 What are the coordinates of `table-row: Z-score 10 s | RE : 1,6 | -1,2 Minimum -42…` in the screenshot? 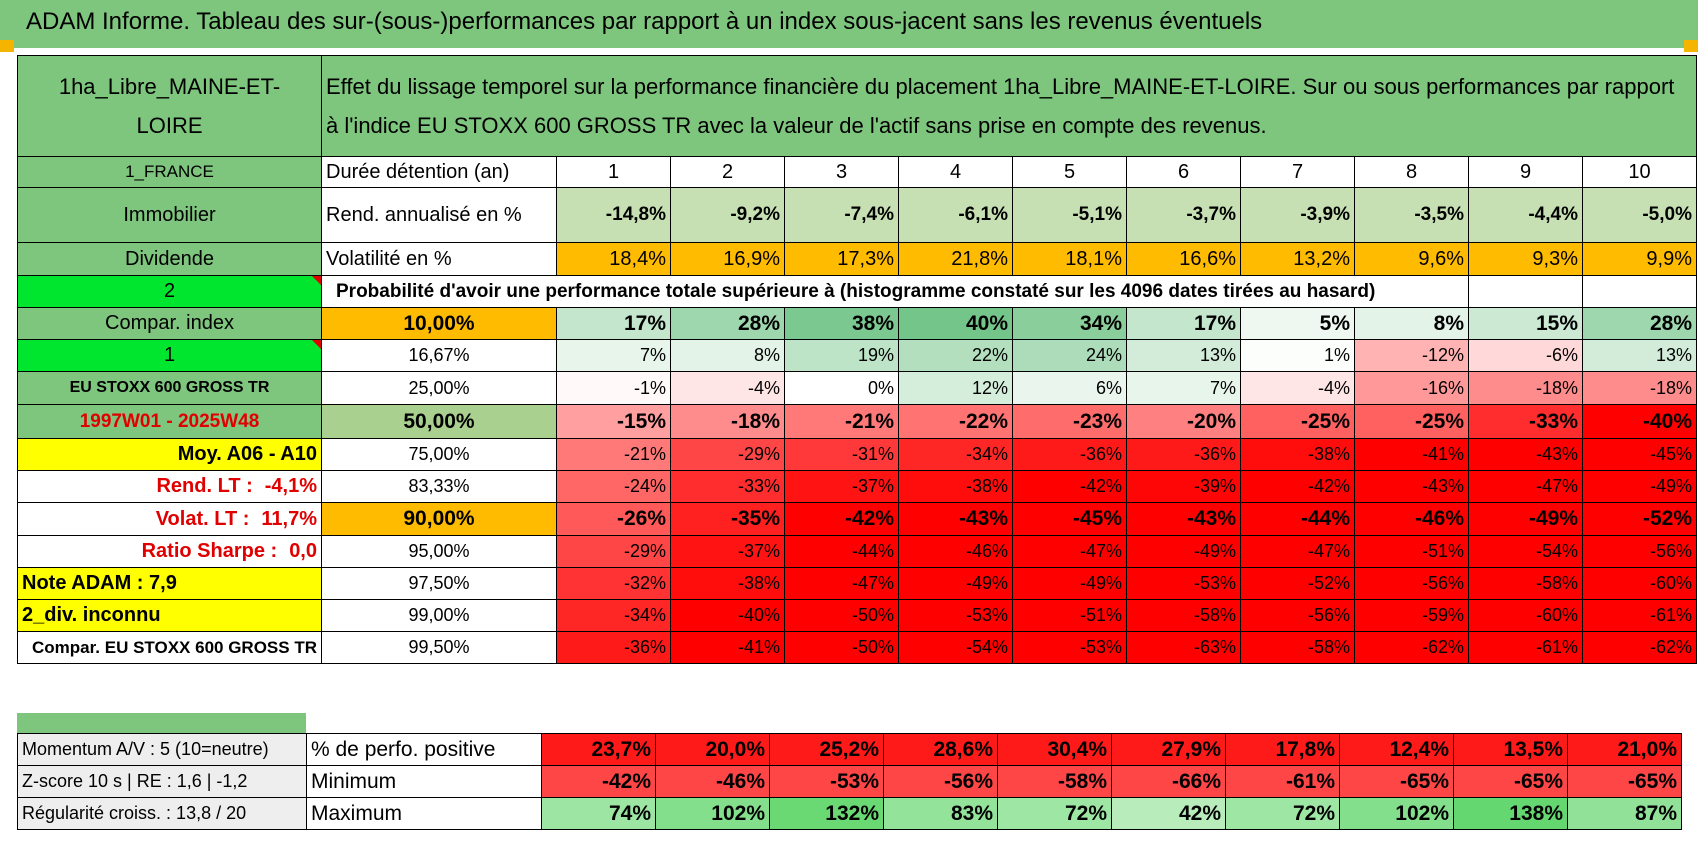 It's located at (849, 781).